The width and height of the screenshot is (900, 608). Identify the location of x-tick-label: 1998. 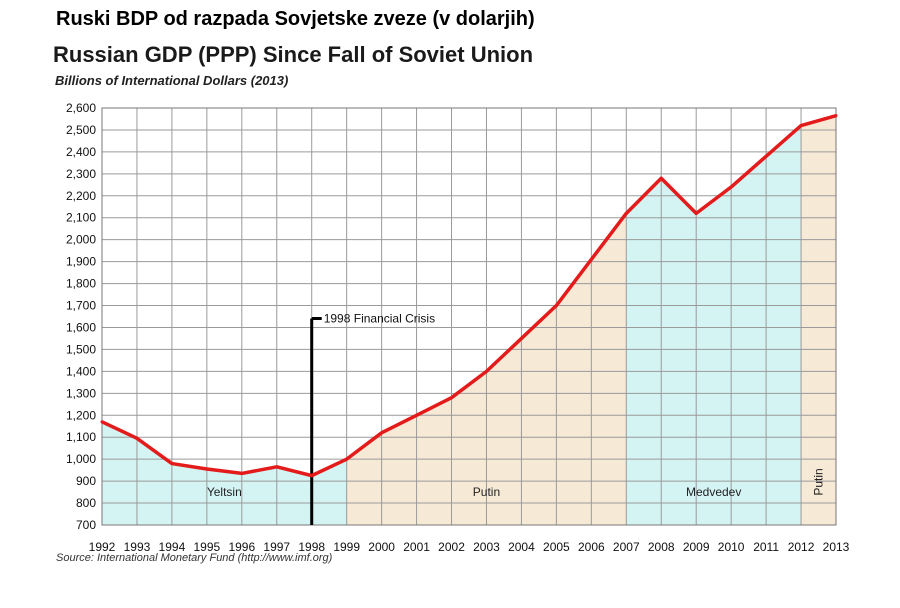
(311, 547).